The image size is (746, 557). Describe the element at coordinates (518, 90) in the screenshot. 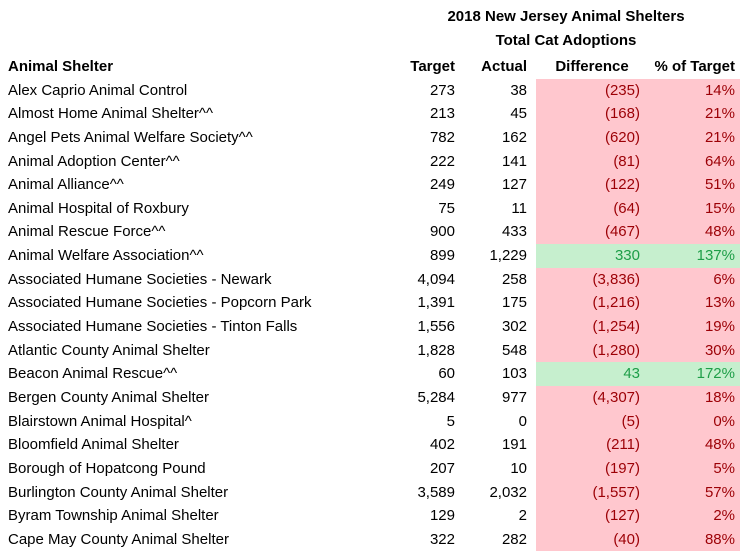

I see `actual-cell: 38` at that location.